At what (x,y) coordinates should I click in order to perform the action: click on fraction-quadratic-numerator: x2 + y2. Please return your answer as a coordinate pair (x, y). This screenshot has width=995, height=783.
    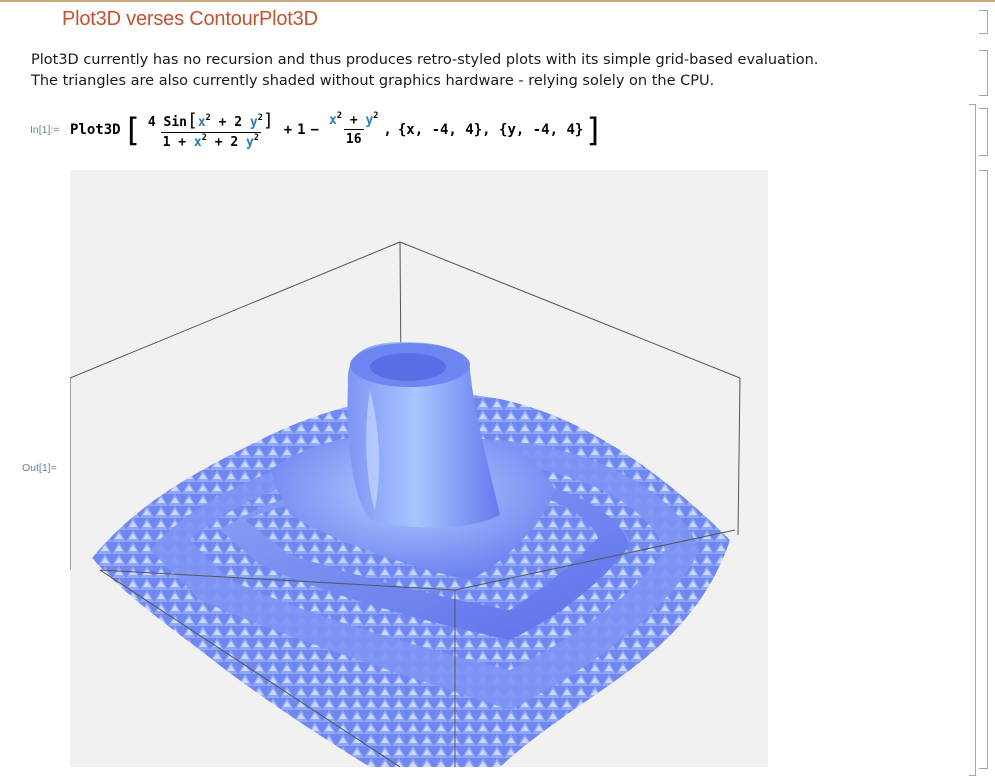
    Looking at the image, I should click on (354, 119).